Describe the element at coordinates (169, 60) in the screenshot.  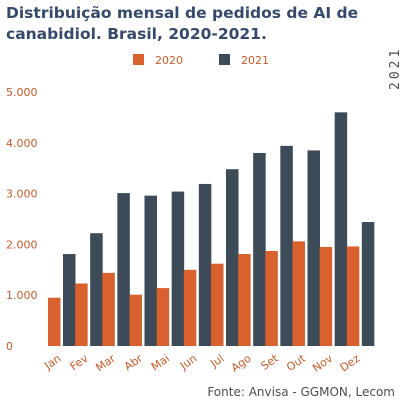
I see `legend-label-2020: 2020` at that location.